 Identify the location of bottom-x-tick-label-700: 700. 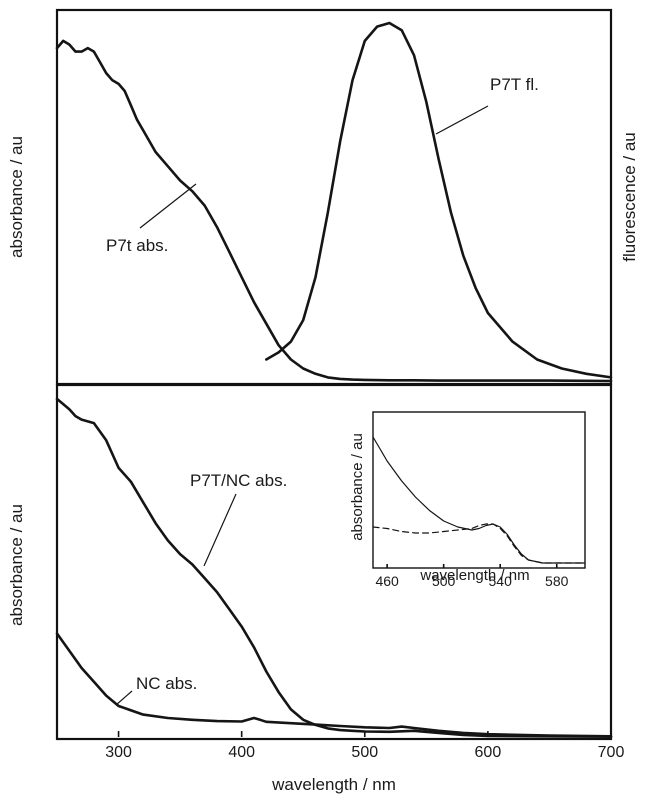
(611, 752).